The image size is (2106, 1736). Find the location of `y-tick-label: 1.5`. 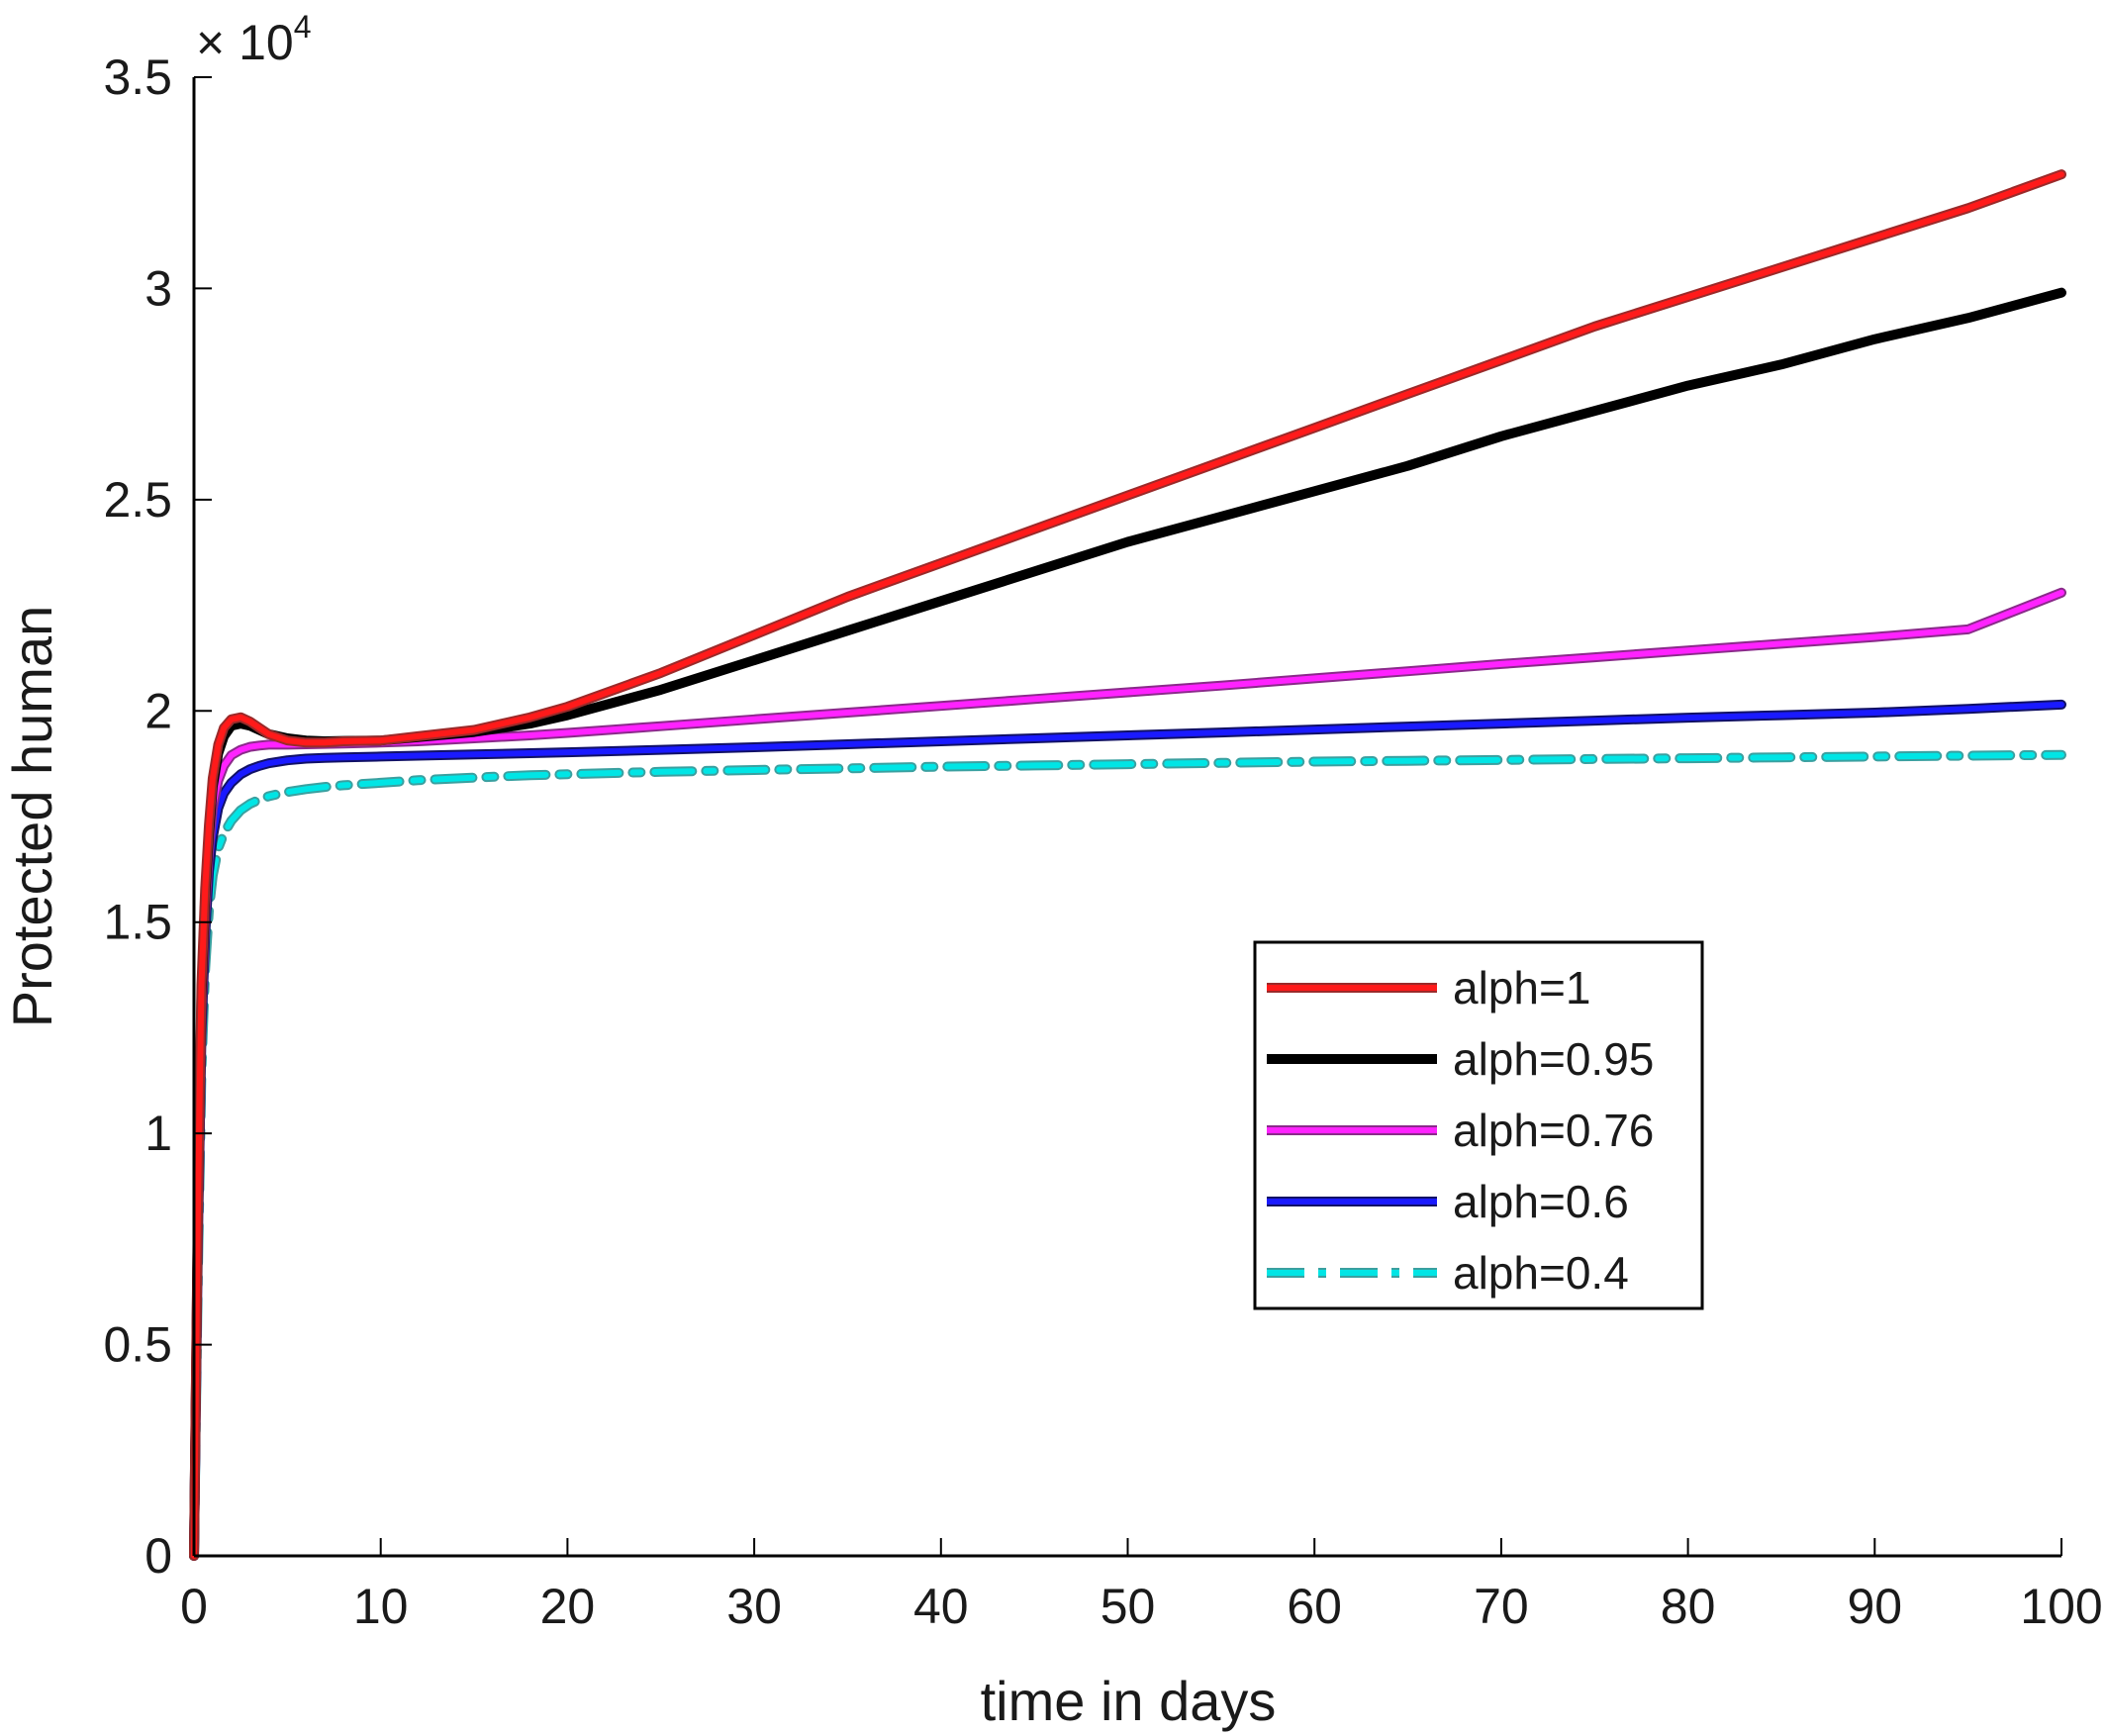

y-tick-label: 1.5 is located at coordinates (137, 922).